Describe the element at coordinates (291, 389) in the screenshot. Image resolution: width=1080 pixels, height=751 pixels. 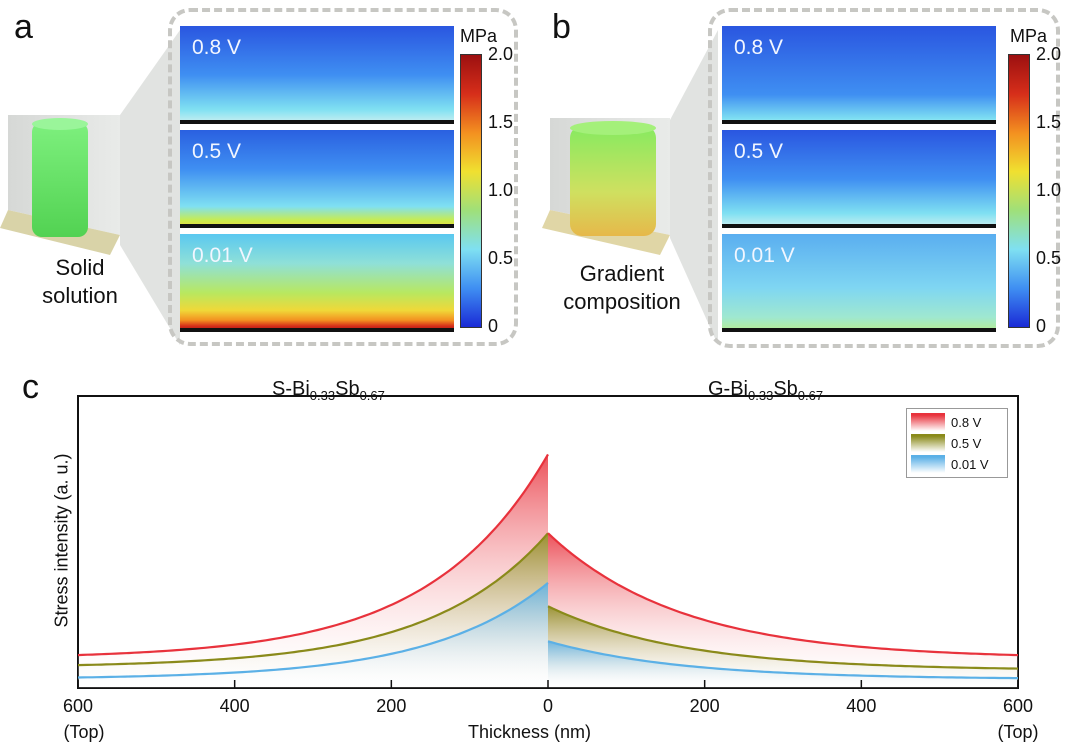
I see `chart-title-left-base1: S-Bi` at that location.